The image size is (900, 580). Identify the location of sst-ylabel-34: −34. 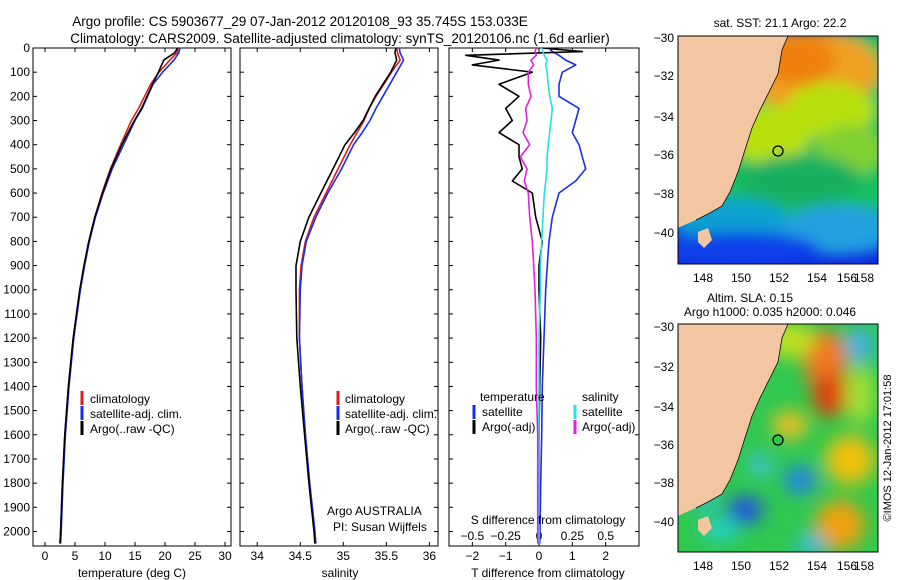
(664, 117).